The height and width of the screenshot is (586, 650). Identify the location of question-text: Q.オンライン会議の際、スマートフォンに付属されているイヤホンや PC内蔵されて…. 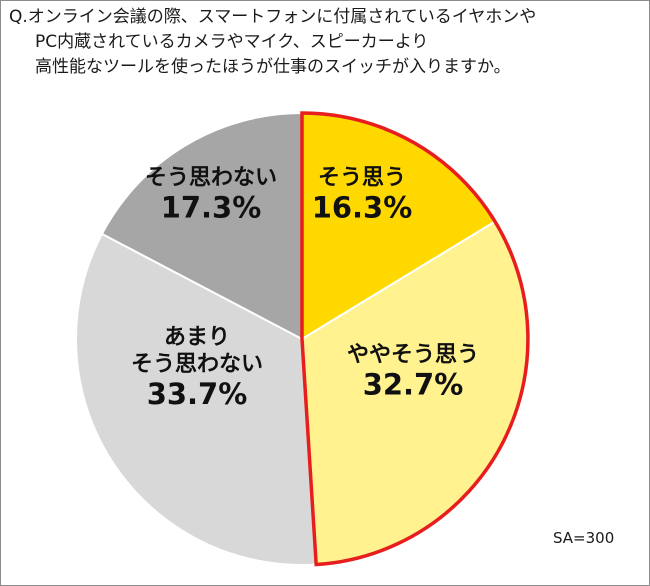
(325, 42).